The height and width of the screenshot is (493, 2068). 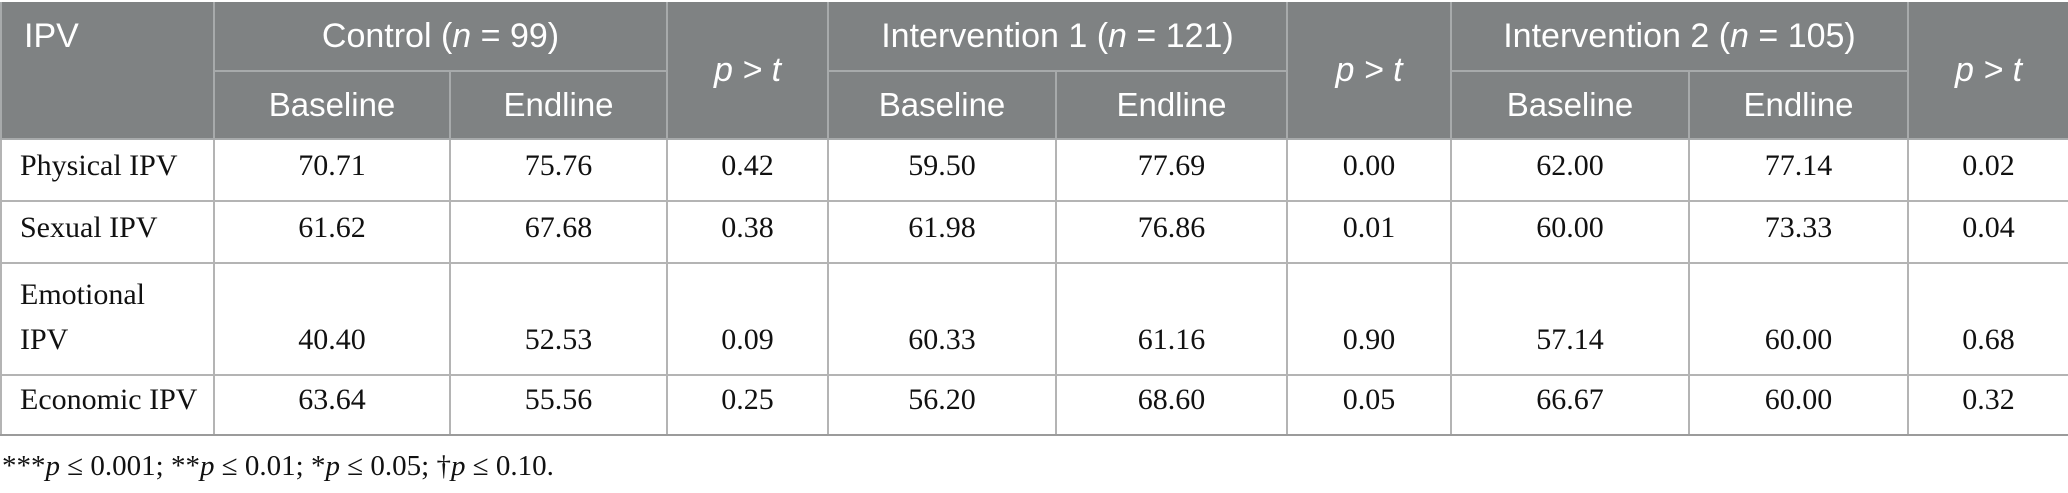 I want to click on cell-value: 61.62, so click(x=332, y=232).